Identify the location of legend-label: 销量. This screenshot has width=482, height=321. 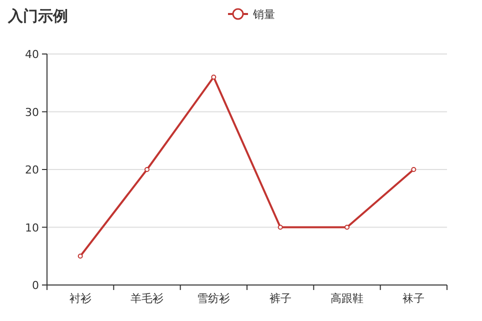
(263, 14).